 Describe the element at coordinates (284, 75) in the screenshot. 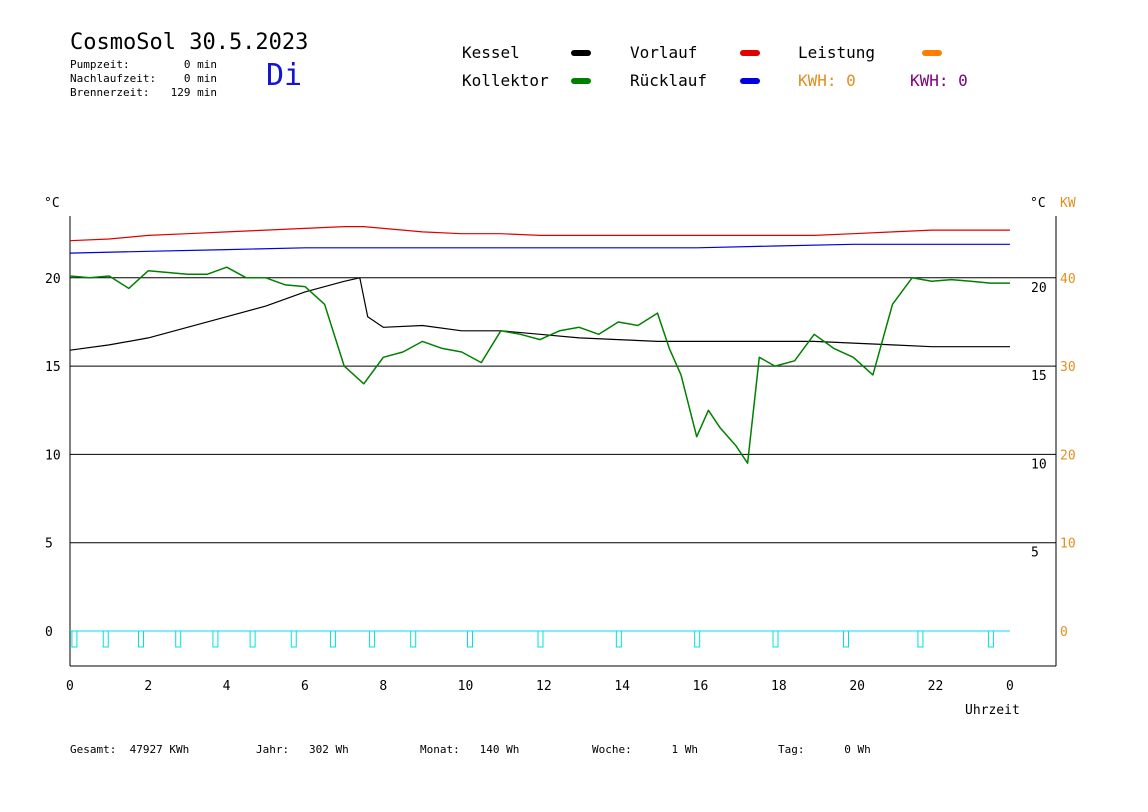

I see `weekday-label: Di` at that location.